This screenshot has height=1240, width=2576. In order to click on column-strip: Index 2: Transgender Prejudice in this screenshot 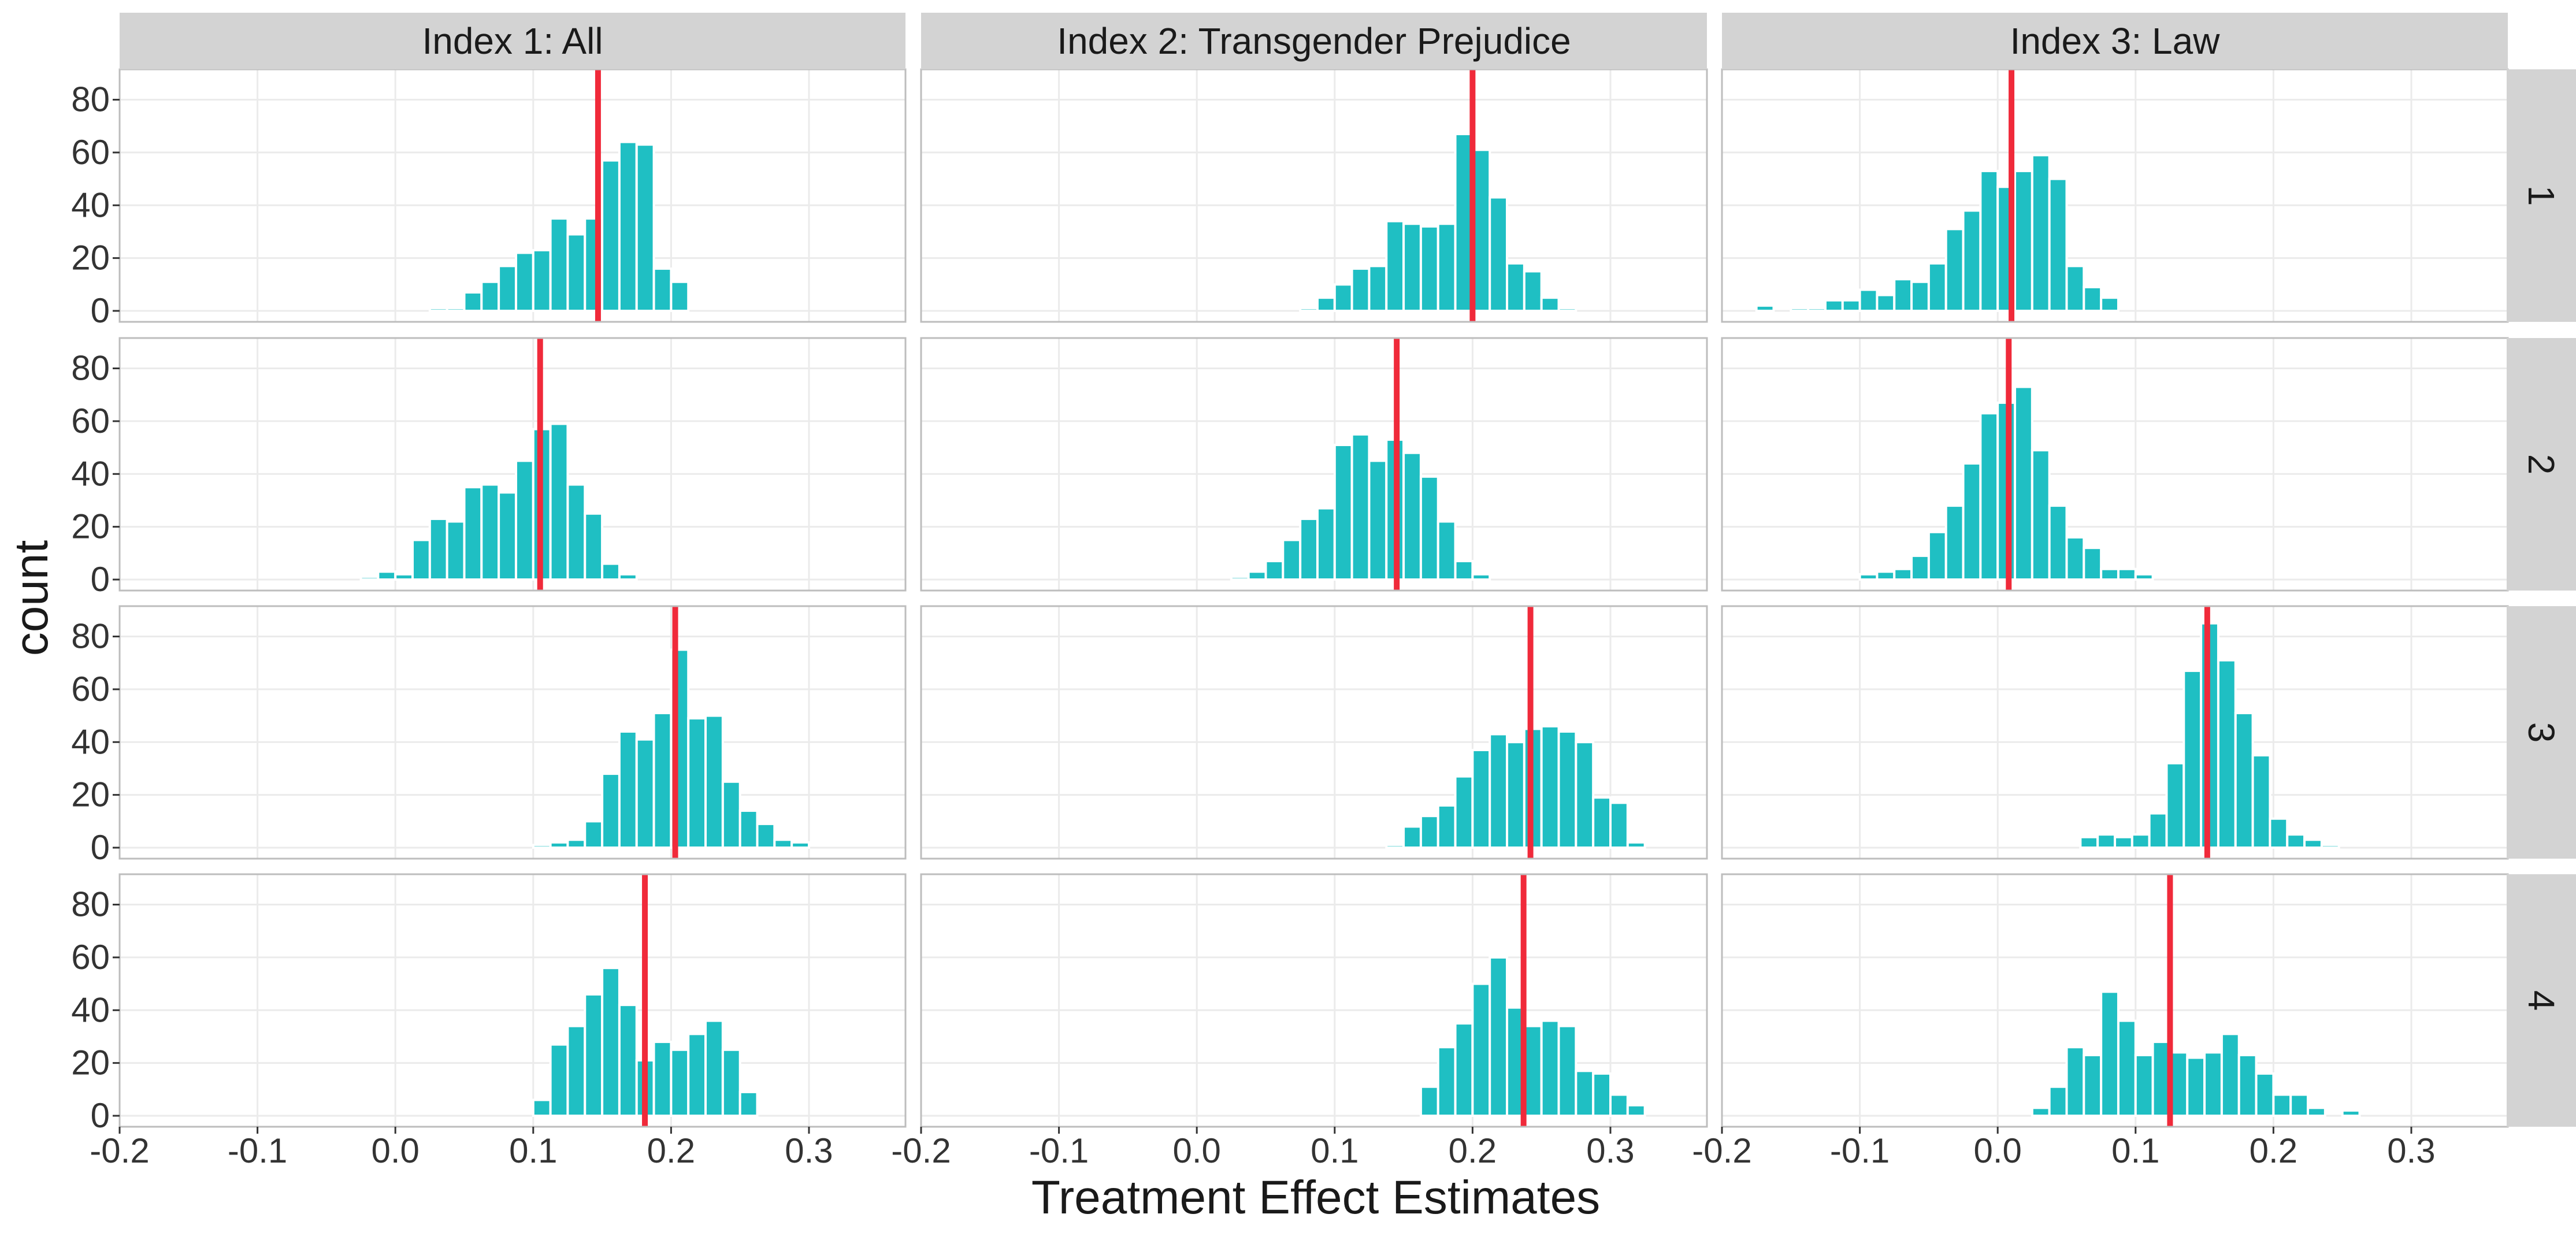, I will do `click(1314, 41)`.